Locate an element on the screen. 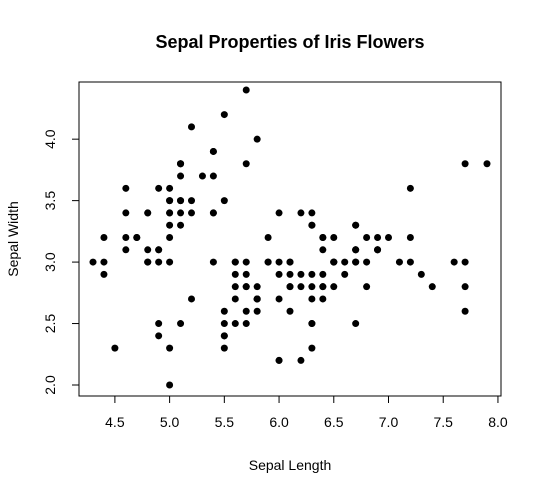  x-tick-label: 4.5 is located at coordinates (115, 422).